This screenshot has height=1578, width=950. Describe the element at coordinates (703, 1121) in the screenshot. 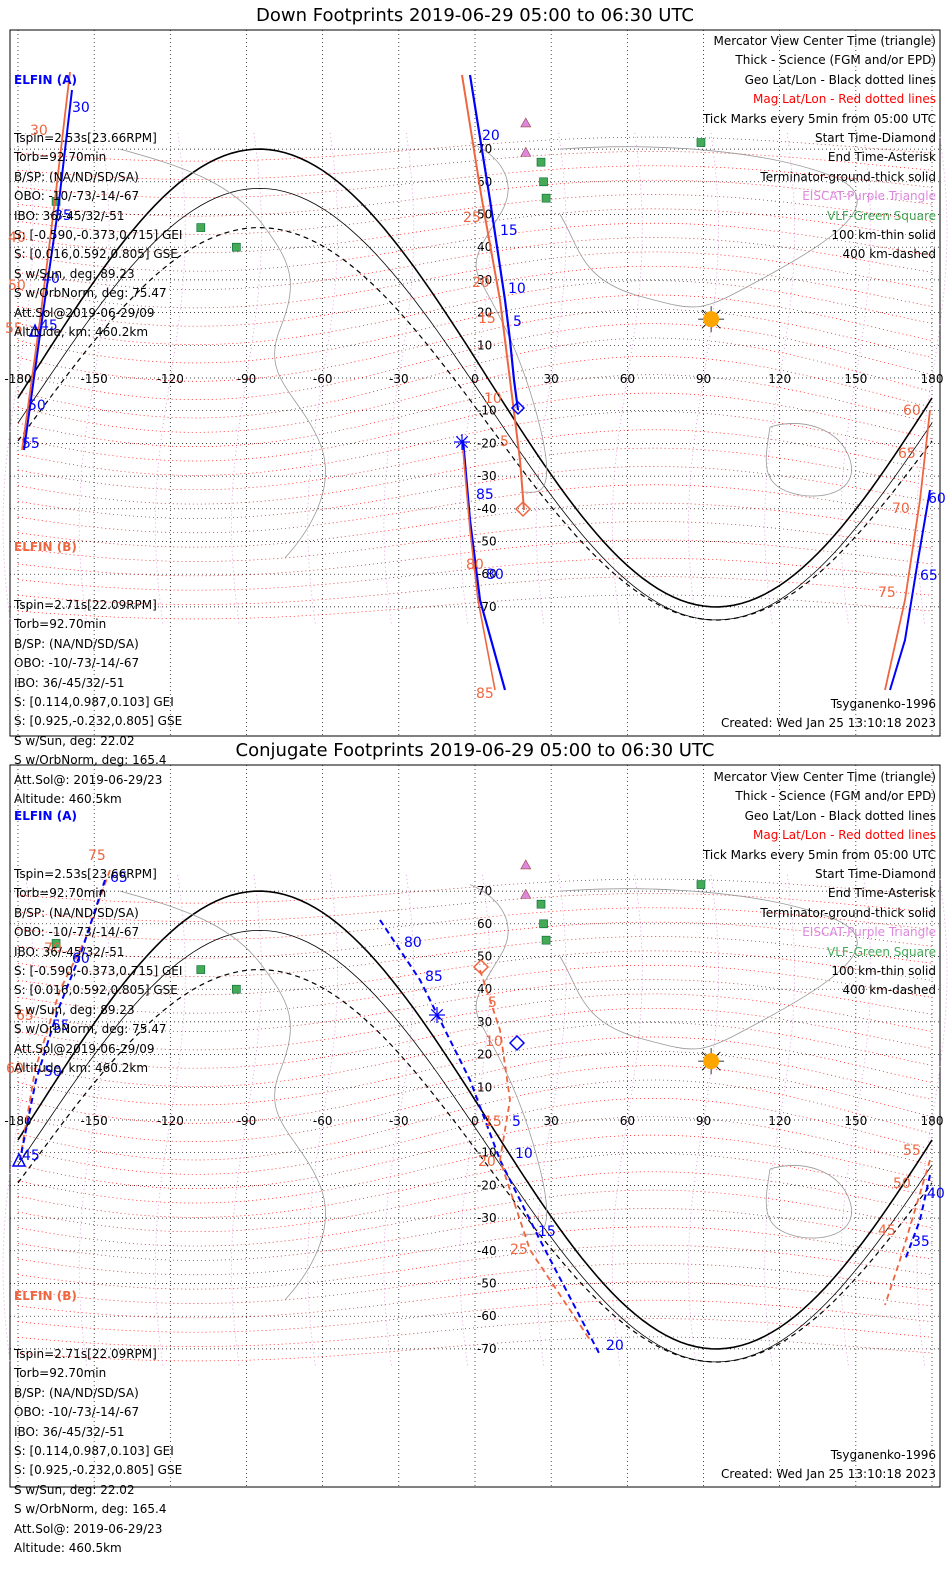

I see `lon-tick-label: 90` at that location.